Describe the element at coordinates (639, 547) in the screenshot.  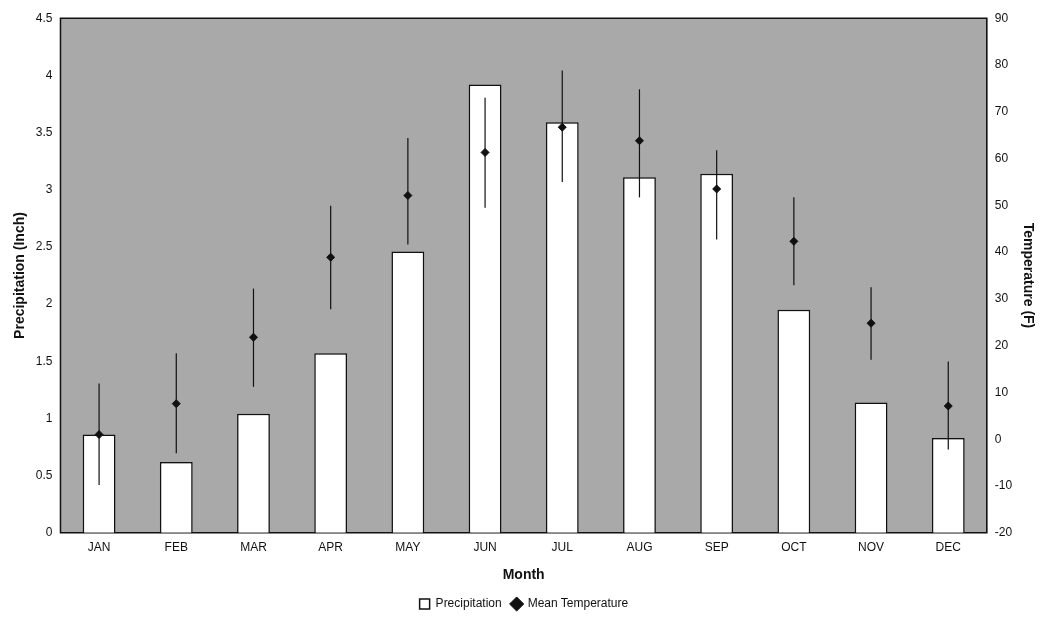
I see `x-tick-label: AUG` at that location.